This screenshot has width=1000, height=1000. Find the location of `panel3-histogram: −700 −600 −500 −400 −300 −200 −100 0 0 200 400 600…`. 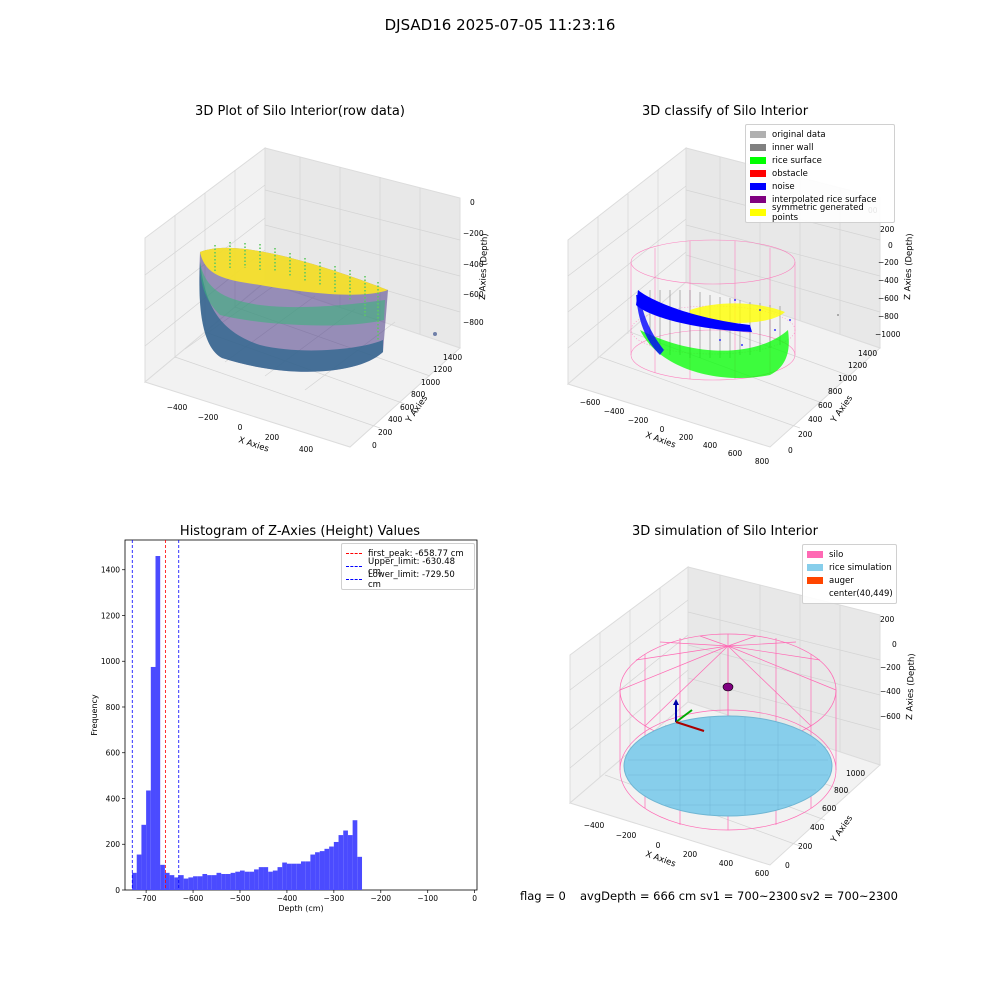

panel3-histogram: −700 −600 −500 −400 −300 −200 −100 0 0 200 400 600… is located at coordinates (284, 726).